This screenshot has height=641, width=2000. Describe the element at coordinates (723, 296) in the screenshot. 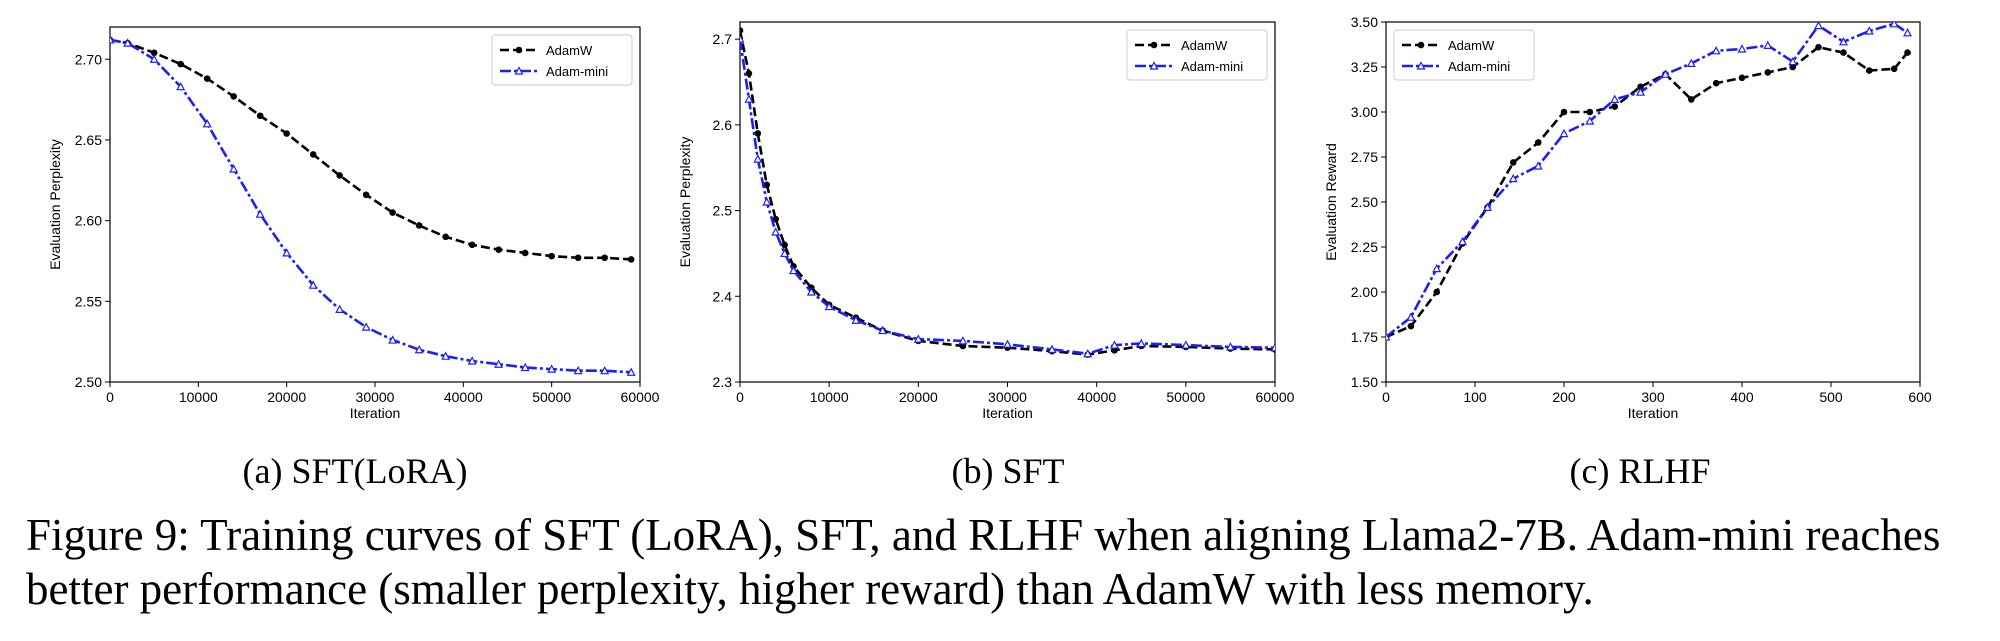

I see `y-tick-label: 2.4` at that location.